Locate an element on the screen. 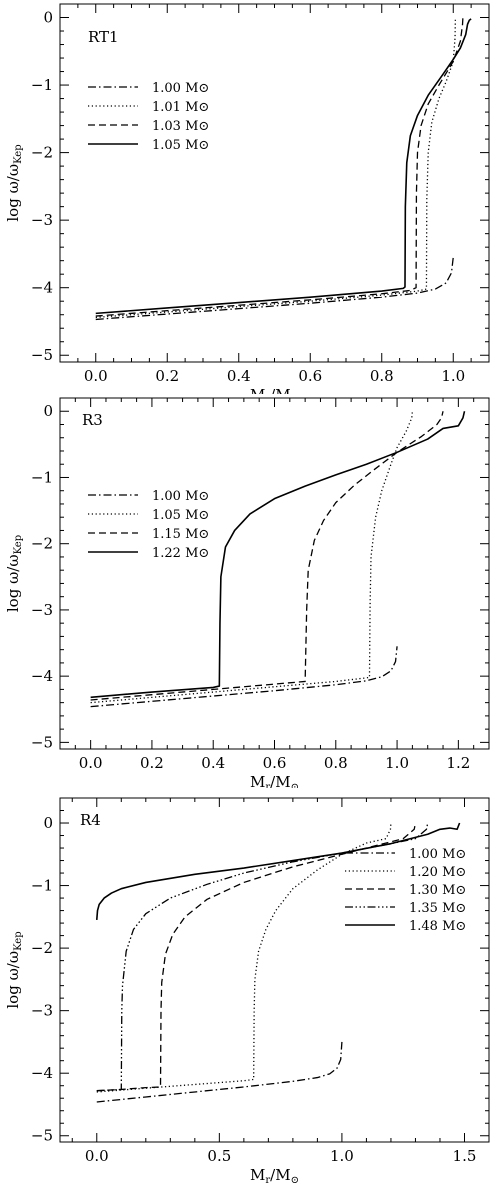 The height and width of the screenshot is (1184, 498). chart-2-y-tick-label: −5 is located at coordinates (42, 1136).